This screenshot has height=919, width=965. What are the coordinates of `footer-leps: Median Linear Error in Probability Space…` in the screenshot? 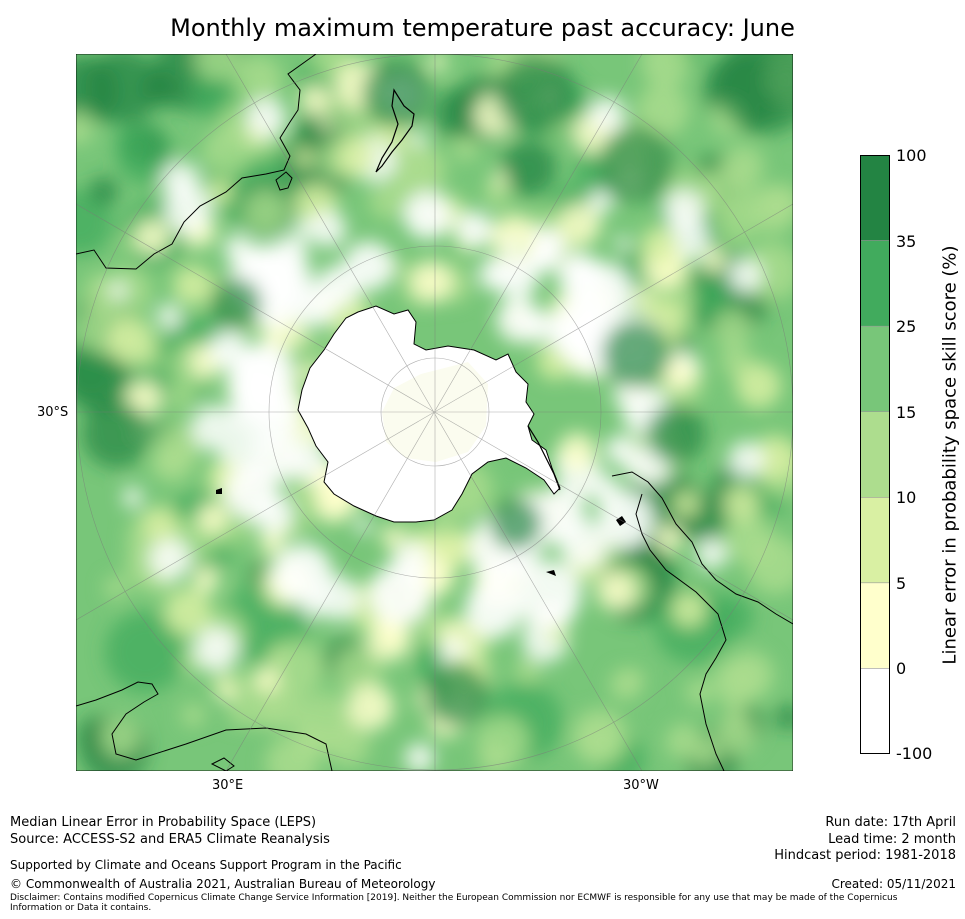 It's located at (163, 822).